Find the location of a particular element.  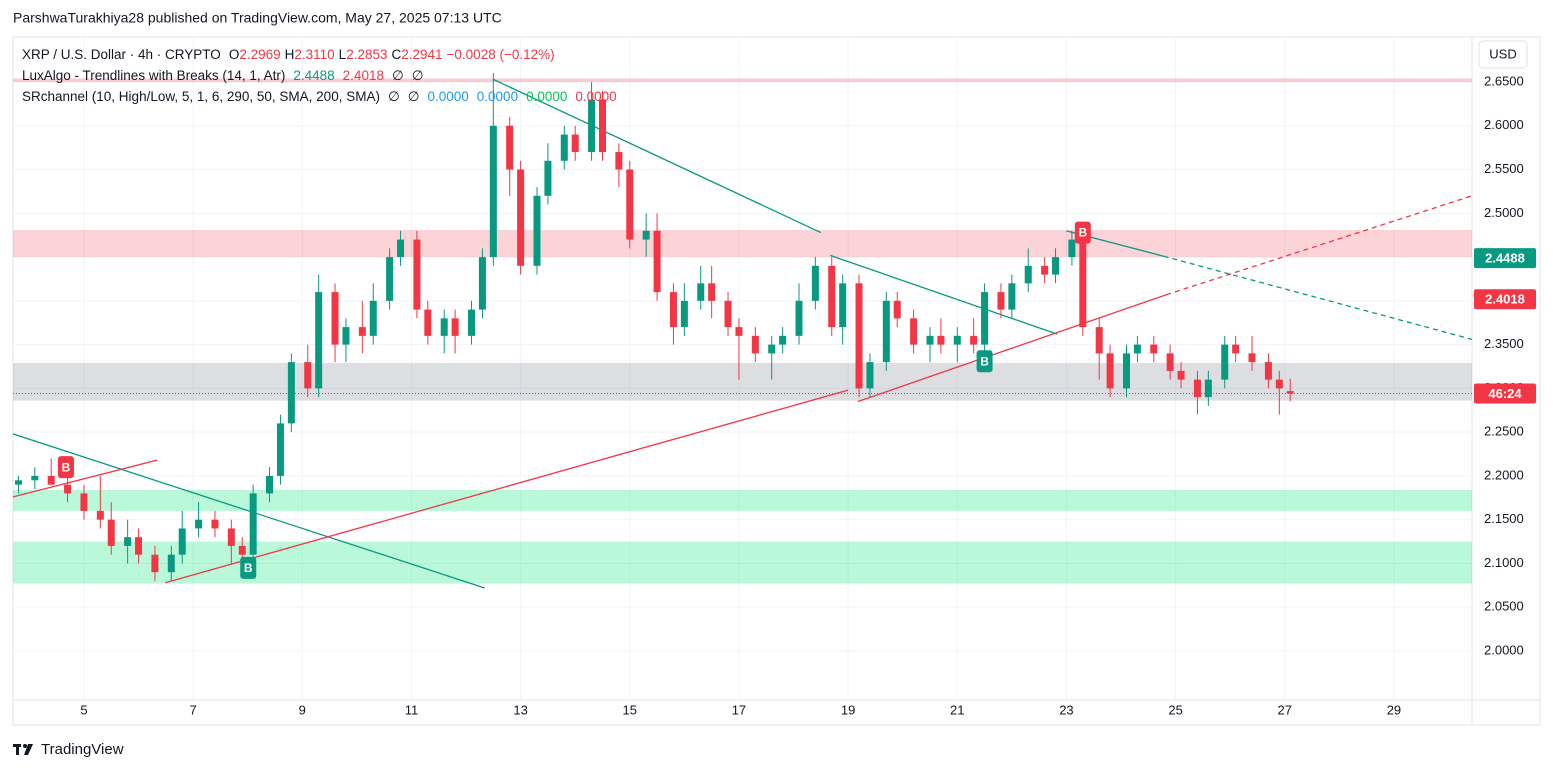

x-tick-label: 17 is located at coordinates (739, 709).